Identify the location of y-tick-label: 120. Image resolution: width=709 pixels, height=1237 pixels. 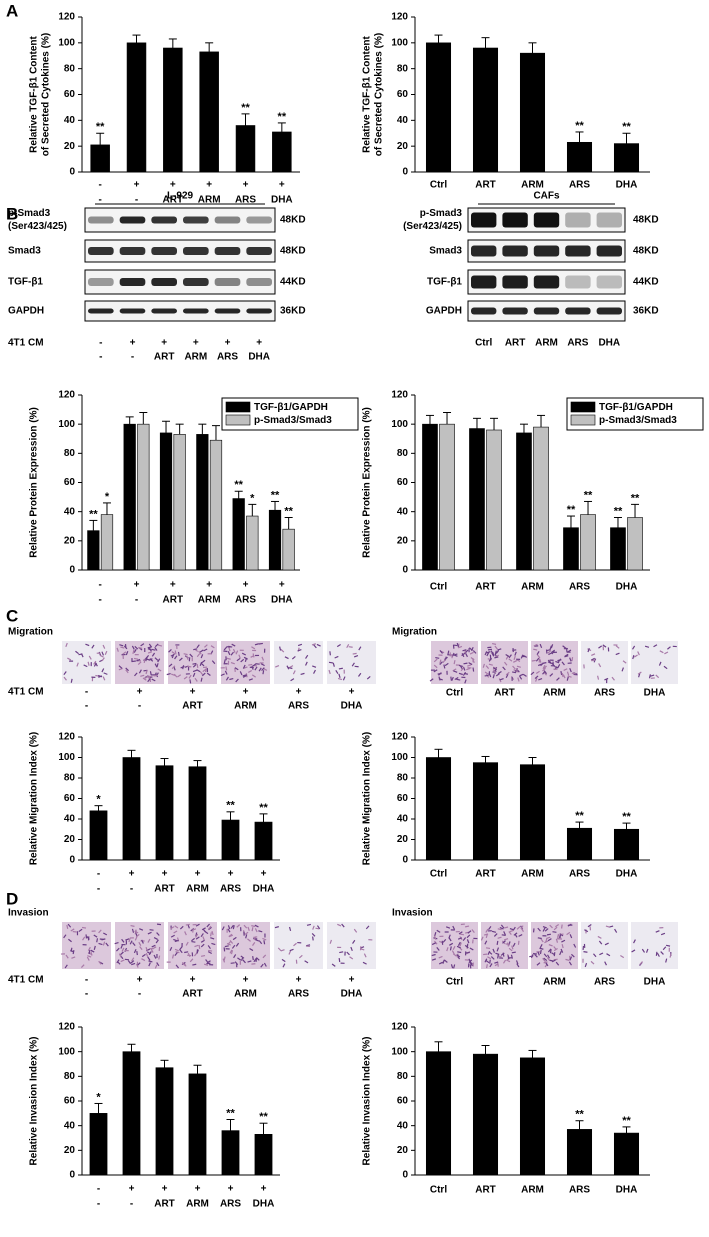
(399, 1027).